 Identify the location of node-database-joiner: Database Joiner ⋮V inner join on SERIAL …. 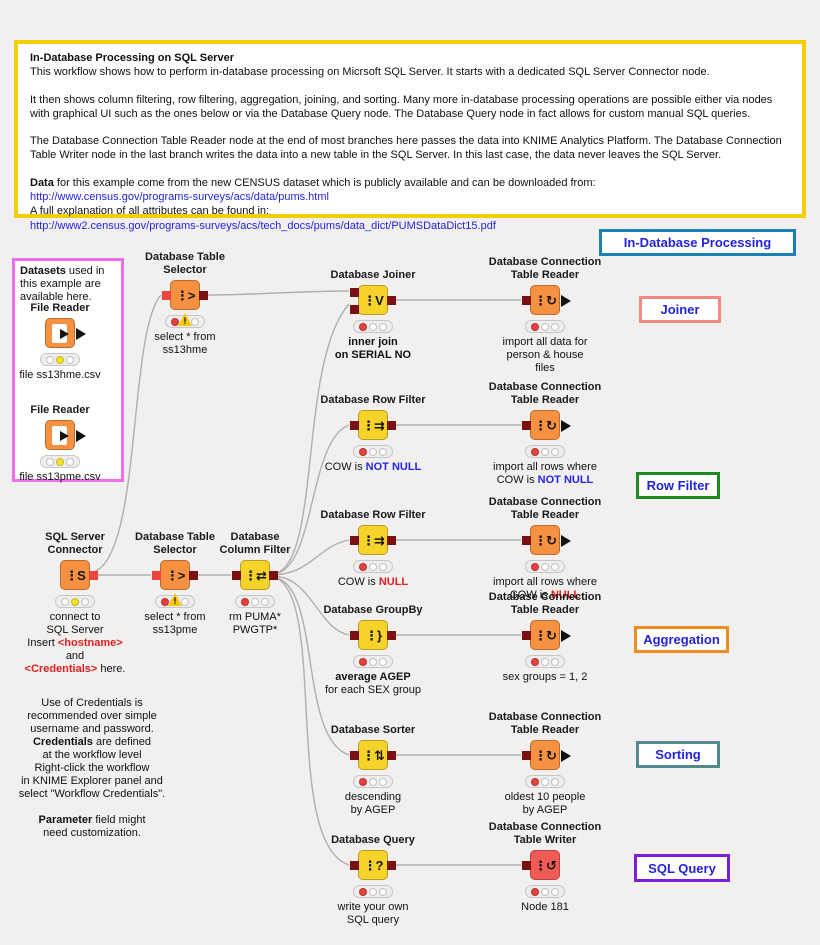
(373, 315).